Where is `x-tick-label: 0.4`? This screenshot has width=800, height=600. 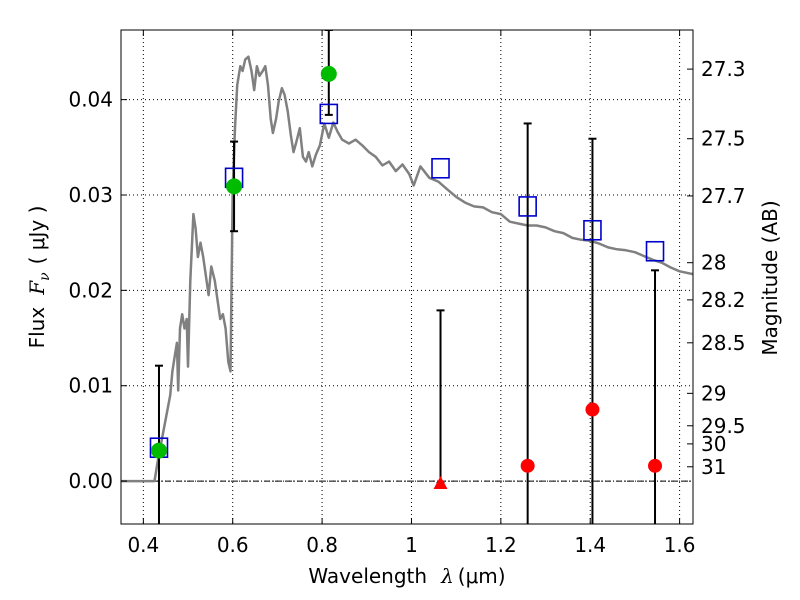 x-tick-label: 0.4 is located at coordinates (143, 545).